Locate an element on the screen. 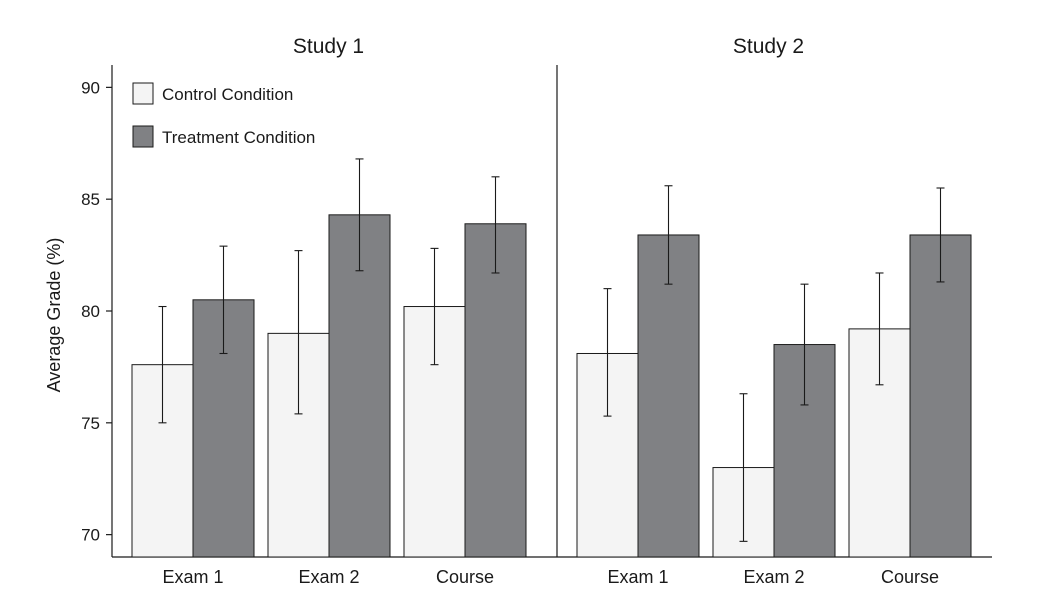  panel-title: Study 1 is located at coordinates (328, 46).